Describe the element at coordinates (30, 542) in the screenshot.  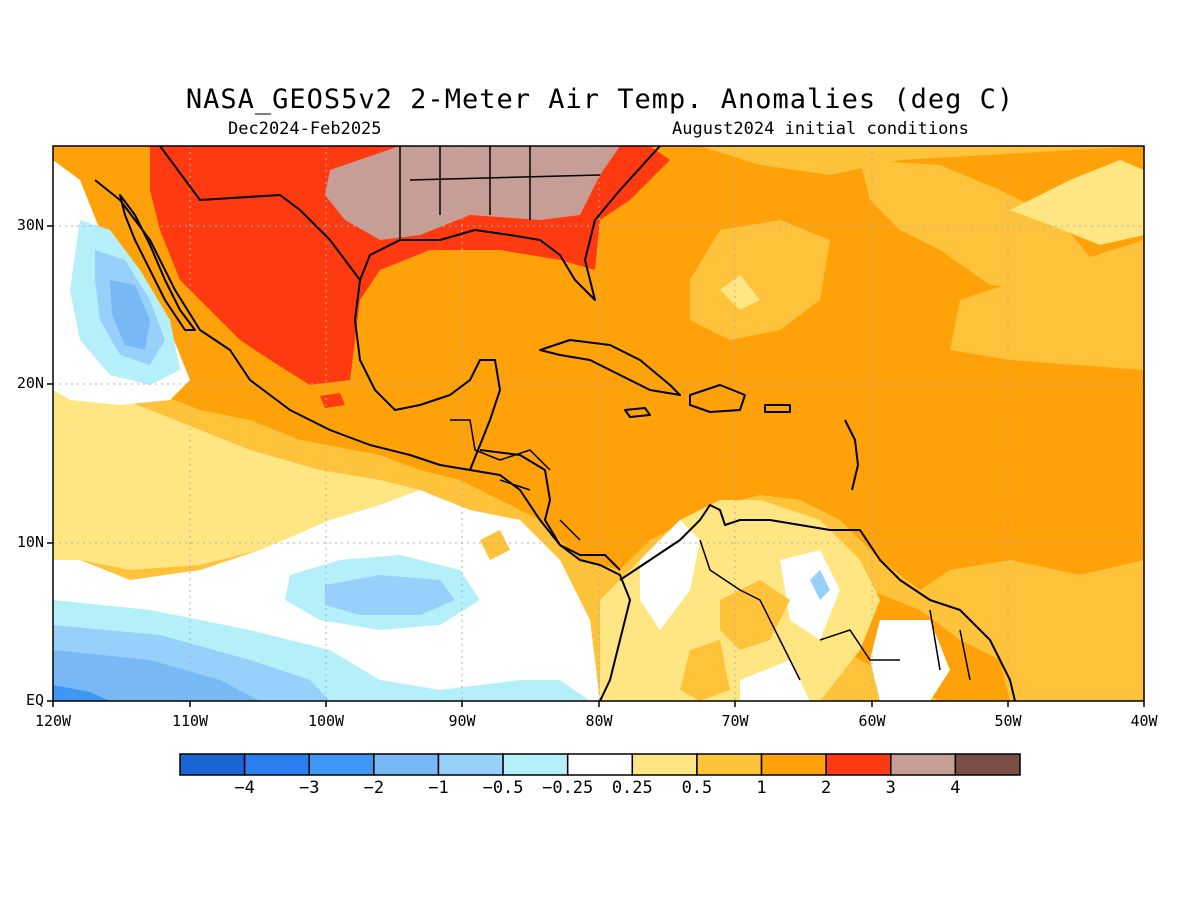
I see `lat-label-10n: 10N` at that location.